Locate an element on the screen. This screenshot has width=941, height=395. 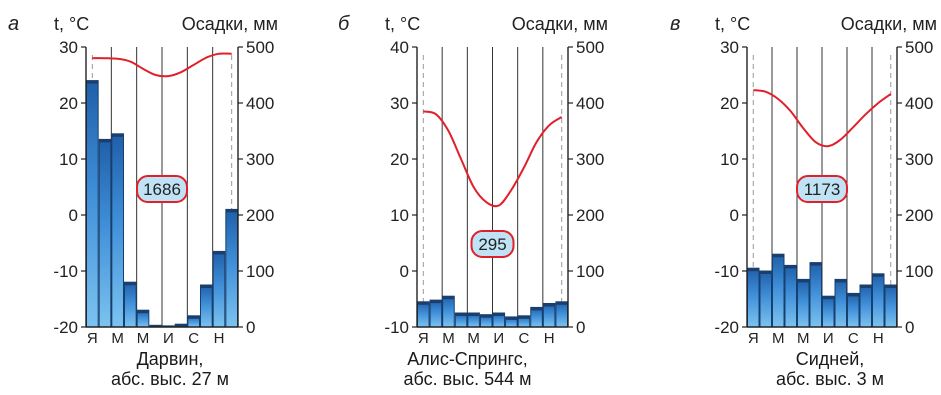
month-label: Я is located at coordinates (92, 338).